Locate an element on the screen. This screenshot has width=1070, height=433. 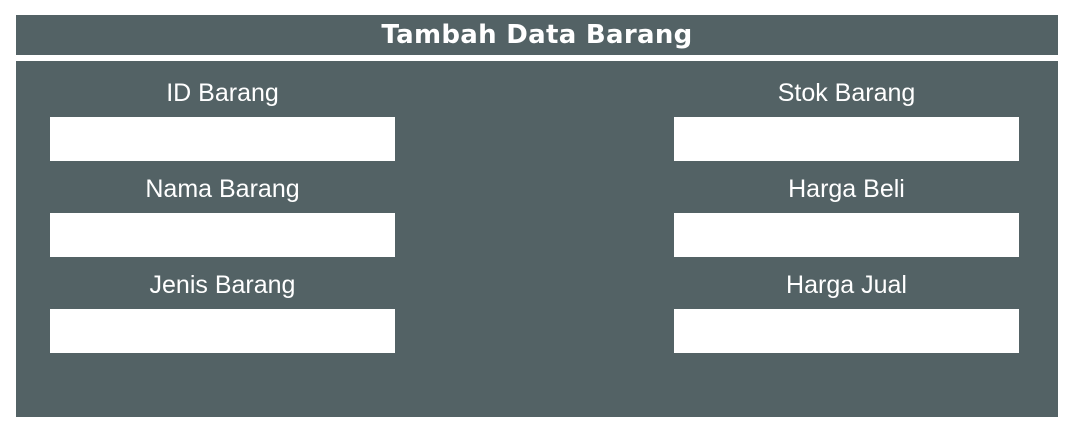
form-header: Tambah Data Barang is located at coordinates (537, 35).